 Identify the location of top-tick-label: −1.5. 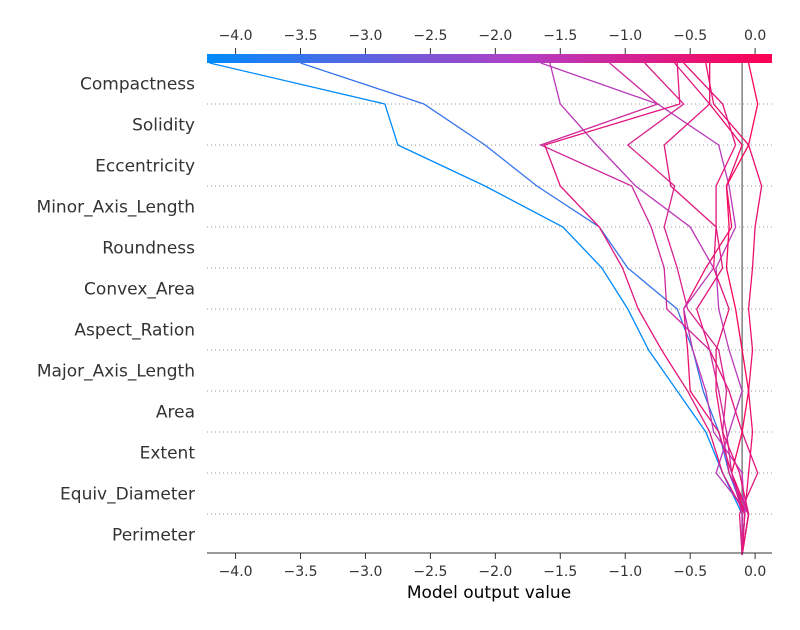
(560, 36).